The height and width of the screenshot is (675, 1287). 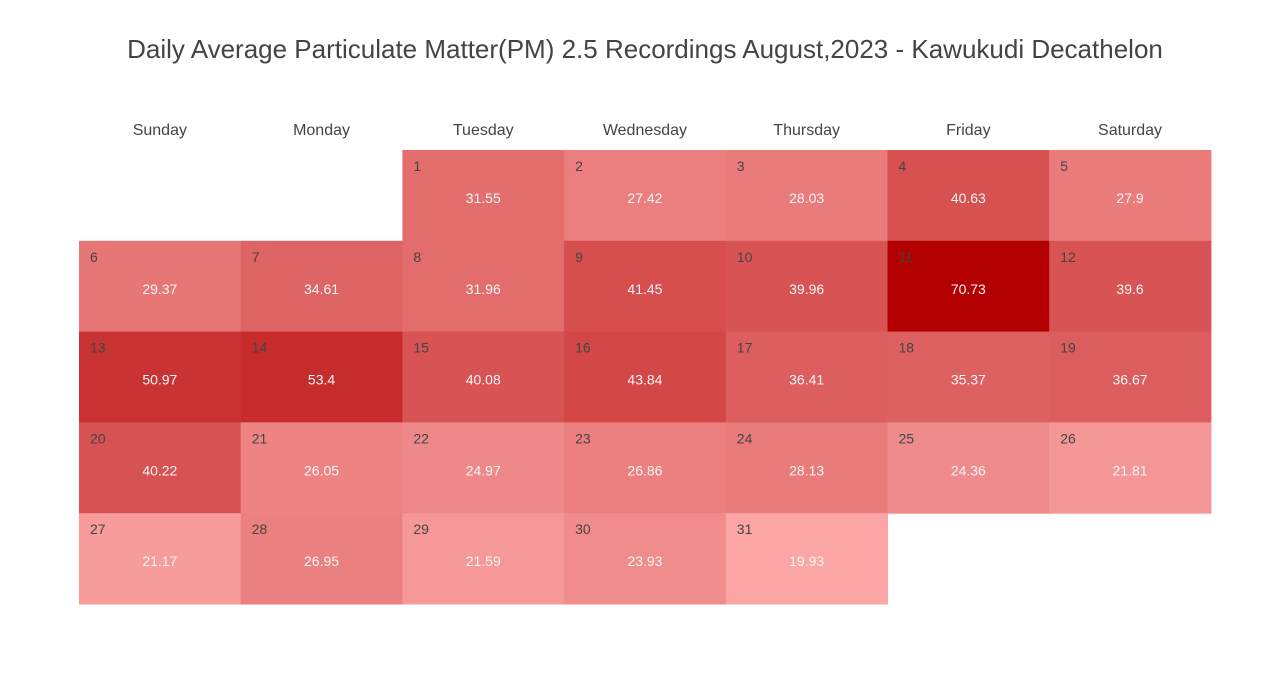 I want to click on heatmap-cell: 527.9, so click(x=1130, y=196).